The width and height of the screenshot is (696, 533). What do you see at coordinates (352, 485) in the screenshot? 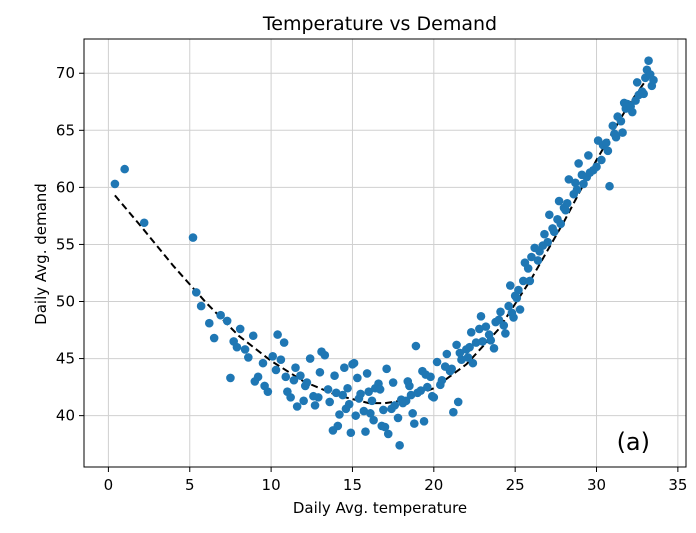
I see `x-tick-label: 15` at bounding box center [352, 485].